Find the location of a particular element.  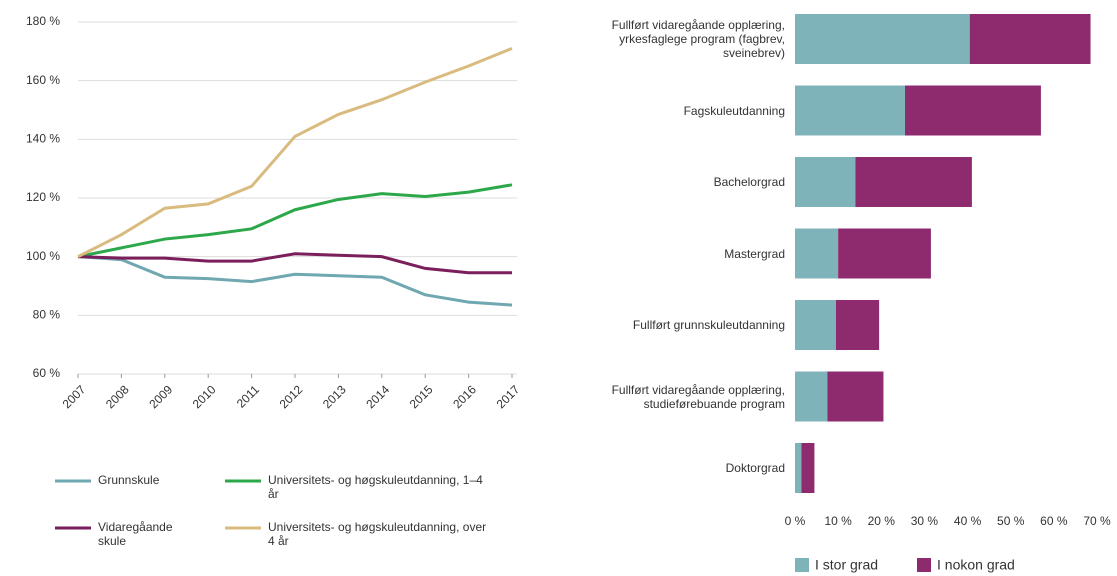

x-tick-label: 0 % is located at coordinates (795, 521).